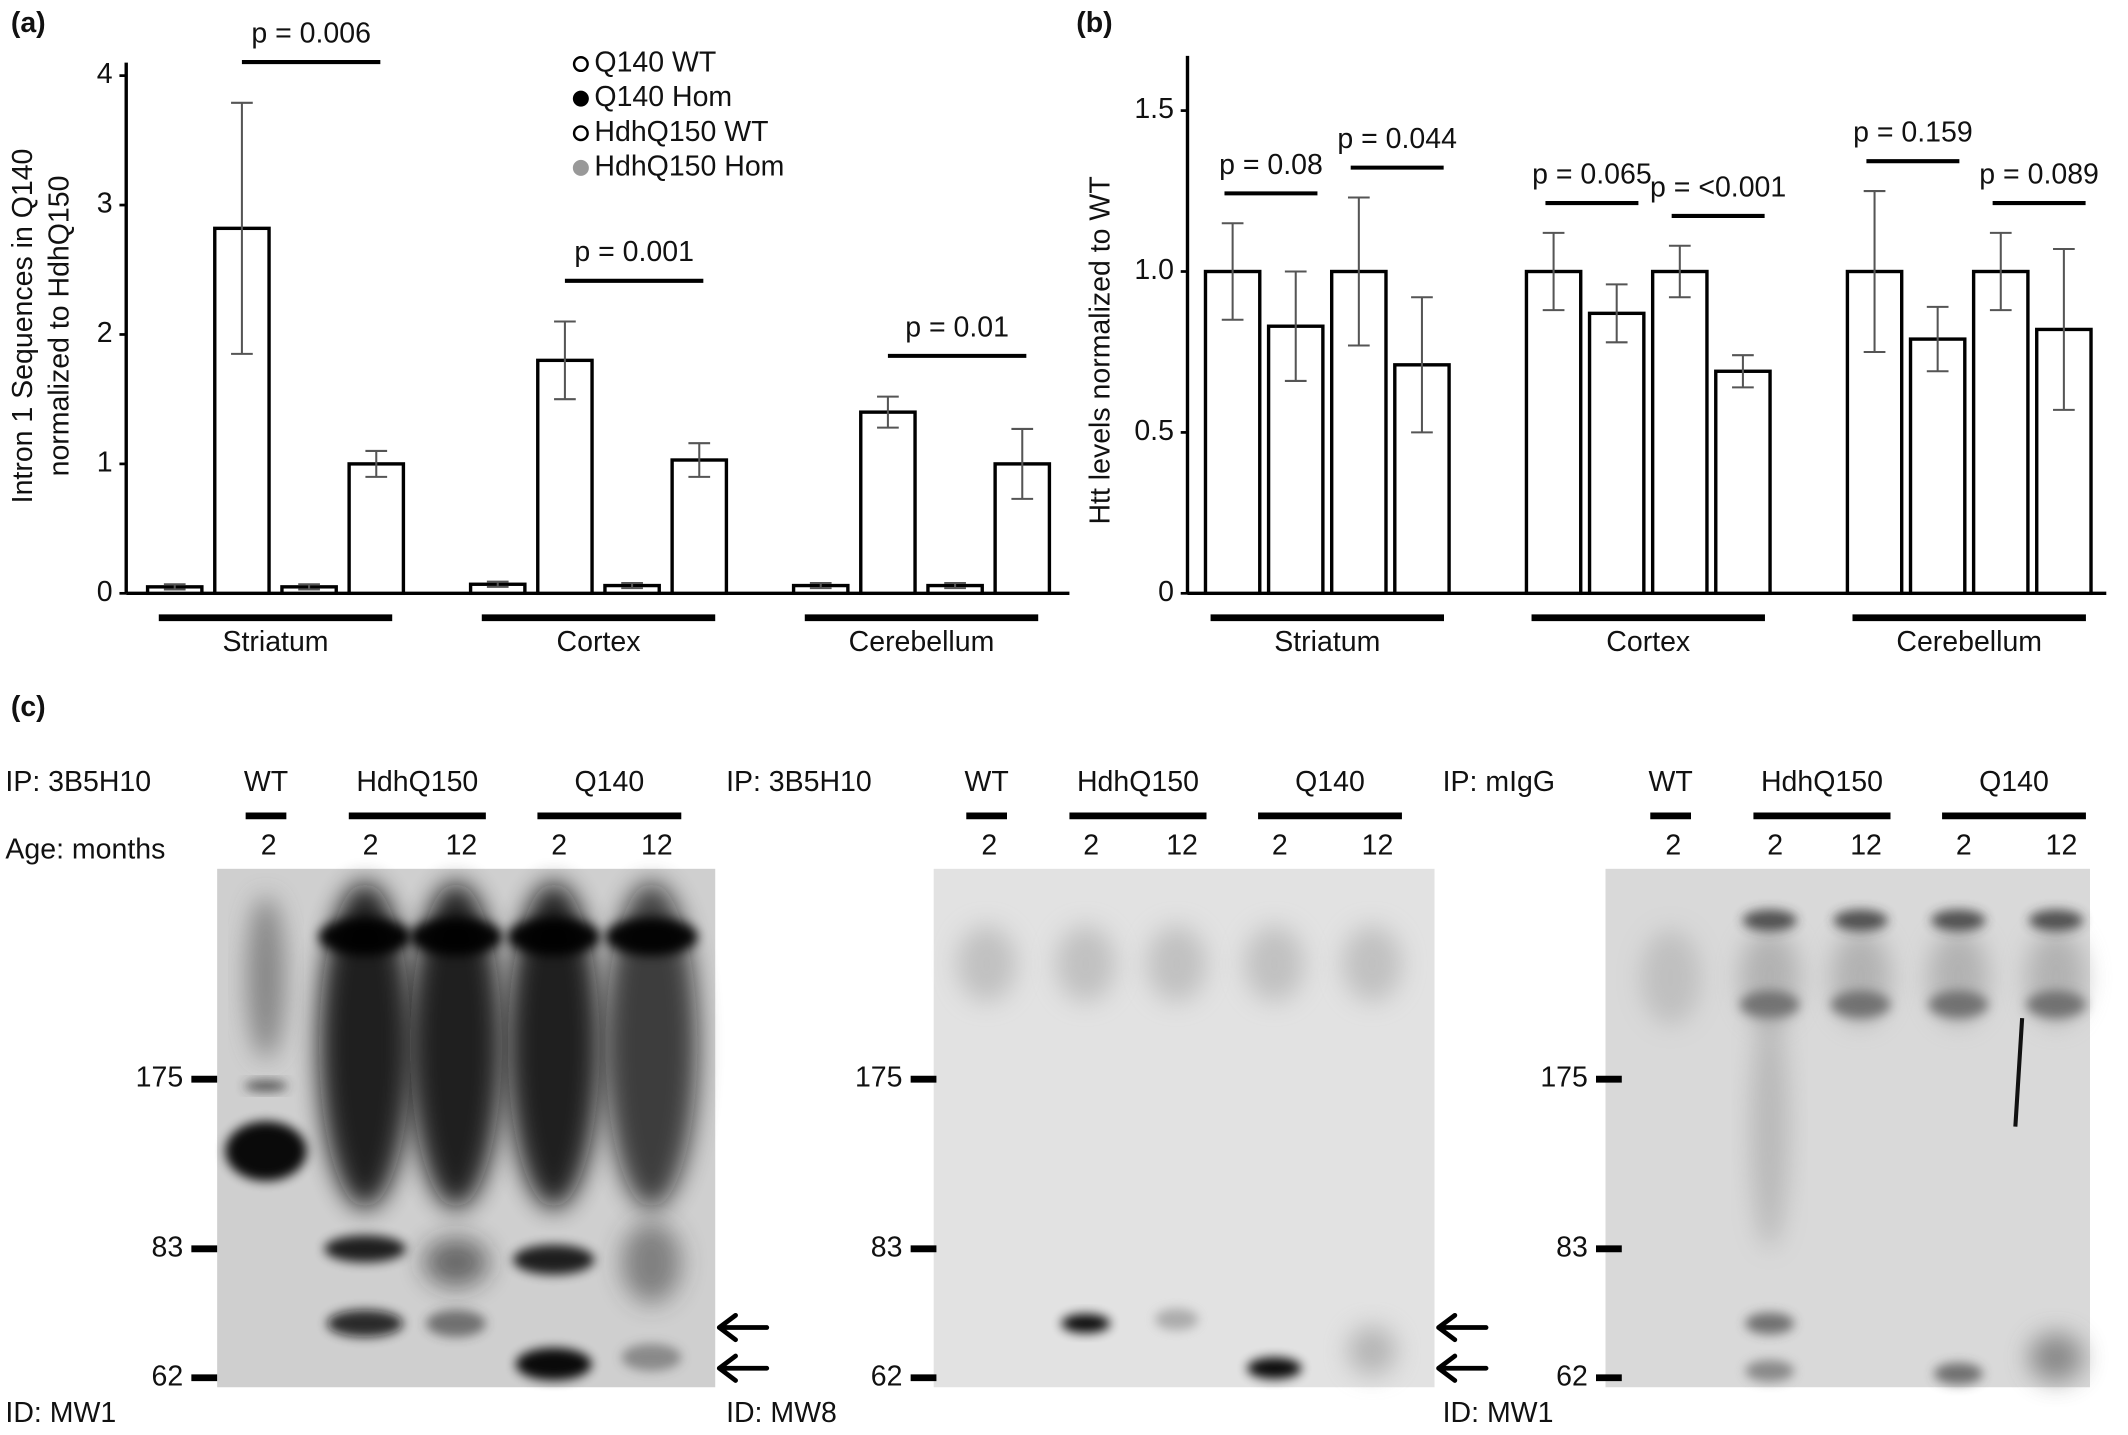  I want to click on panel-label: (a), so click(28, 23).